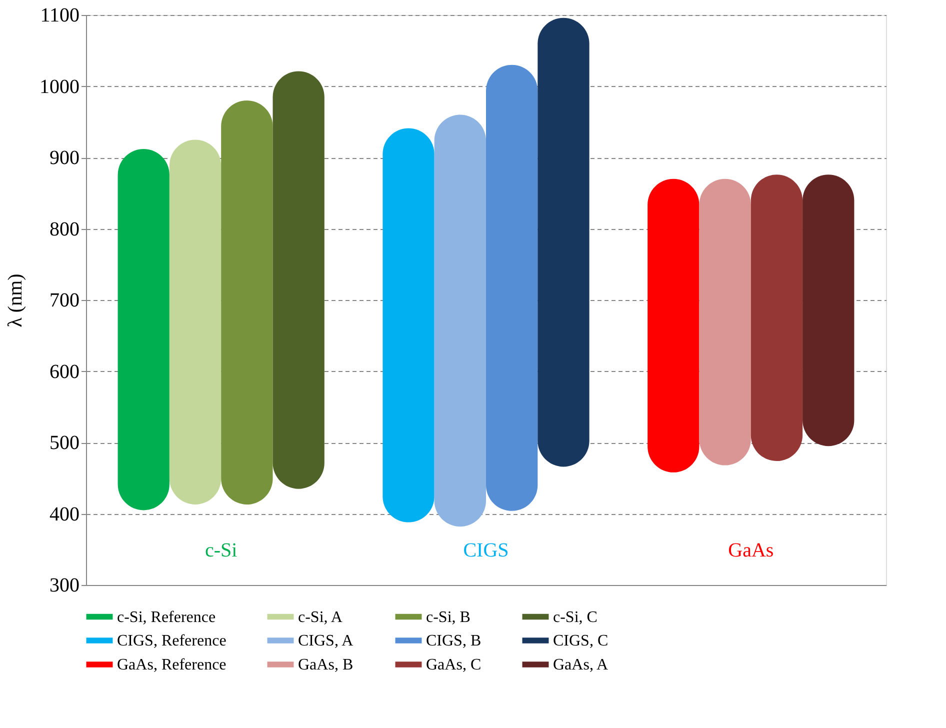 This screenshot has height=728, width=946. I want to click on legend-label: GaAs, B, so click(326, 665).